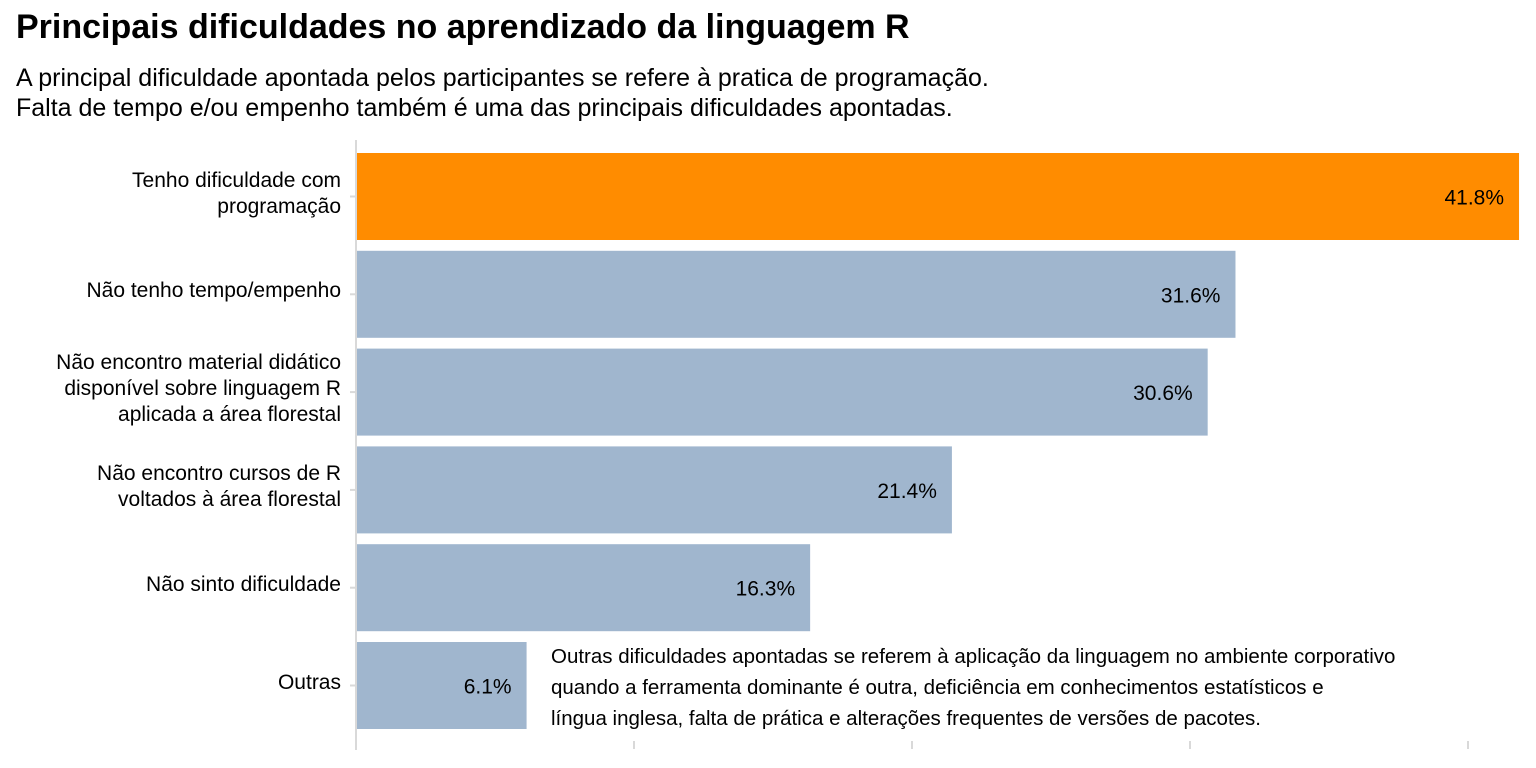 The image size is (1536, 768). Describe the element at coordinates (243, 584) in the screenshot. I see `category-label-4: Não sinto dificuldade` at that location.